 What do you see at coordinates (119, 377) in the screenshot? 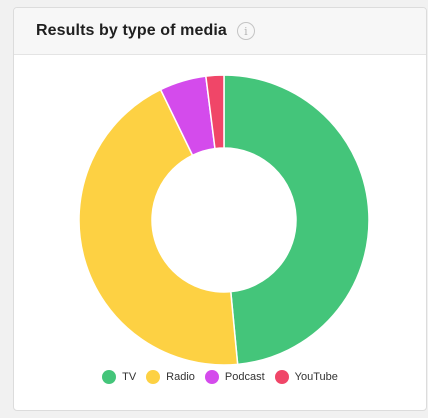
I see `legend-item-tv: TV` at bounding box center [119, 377].